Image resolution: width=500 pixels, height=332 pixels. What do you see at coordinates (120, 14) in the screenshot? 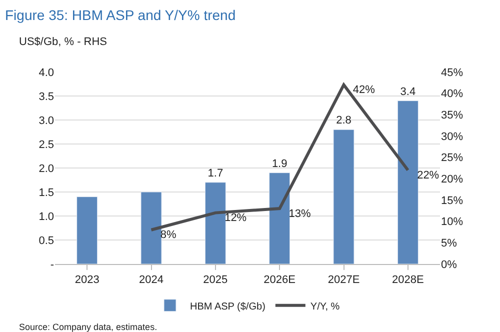
I see `chart-title: Figure 35: HBM ASP and Y/Y% trend` at bounding box center [120, 14].